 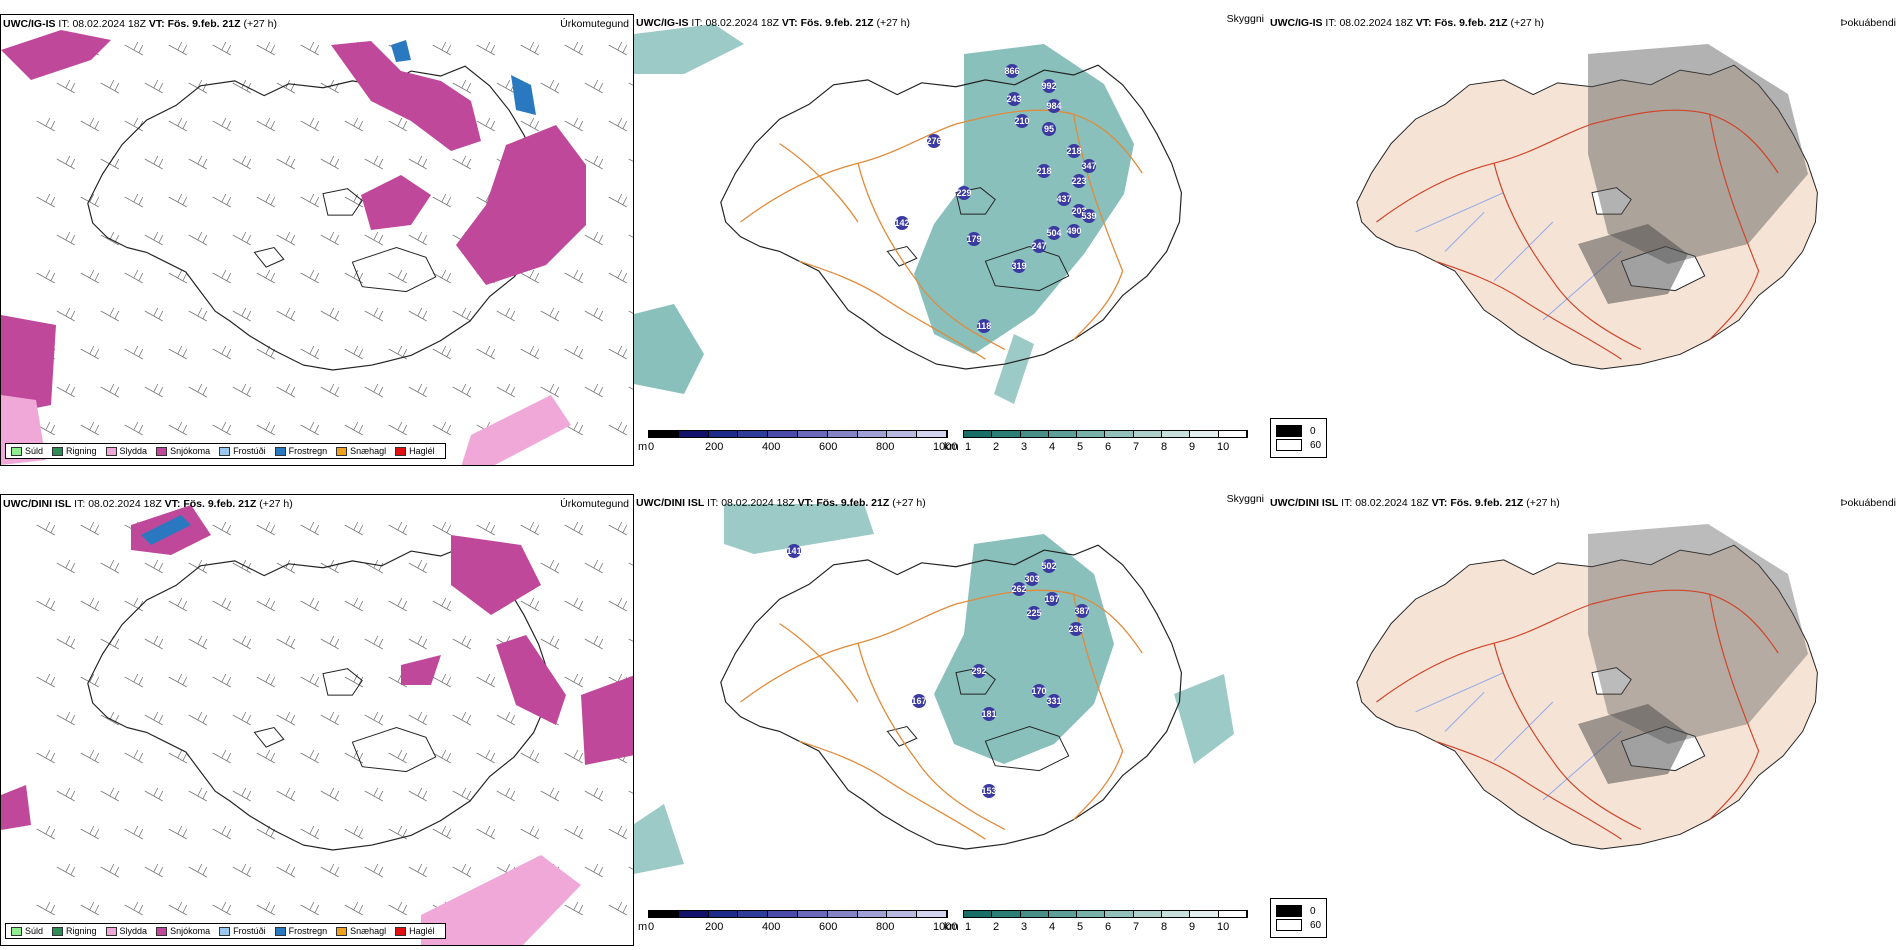 What do you see at coordinates (945, 927) in the screenshot?
I see `colorbar-tick-label: 1000` at bounding box center [945, 927].